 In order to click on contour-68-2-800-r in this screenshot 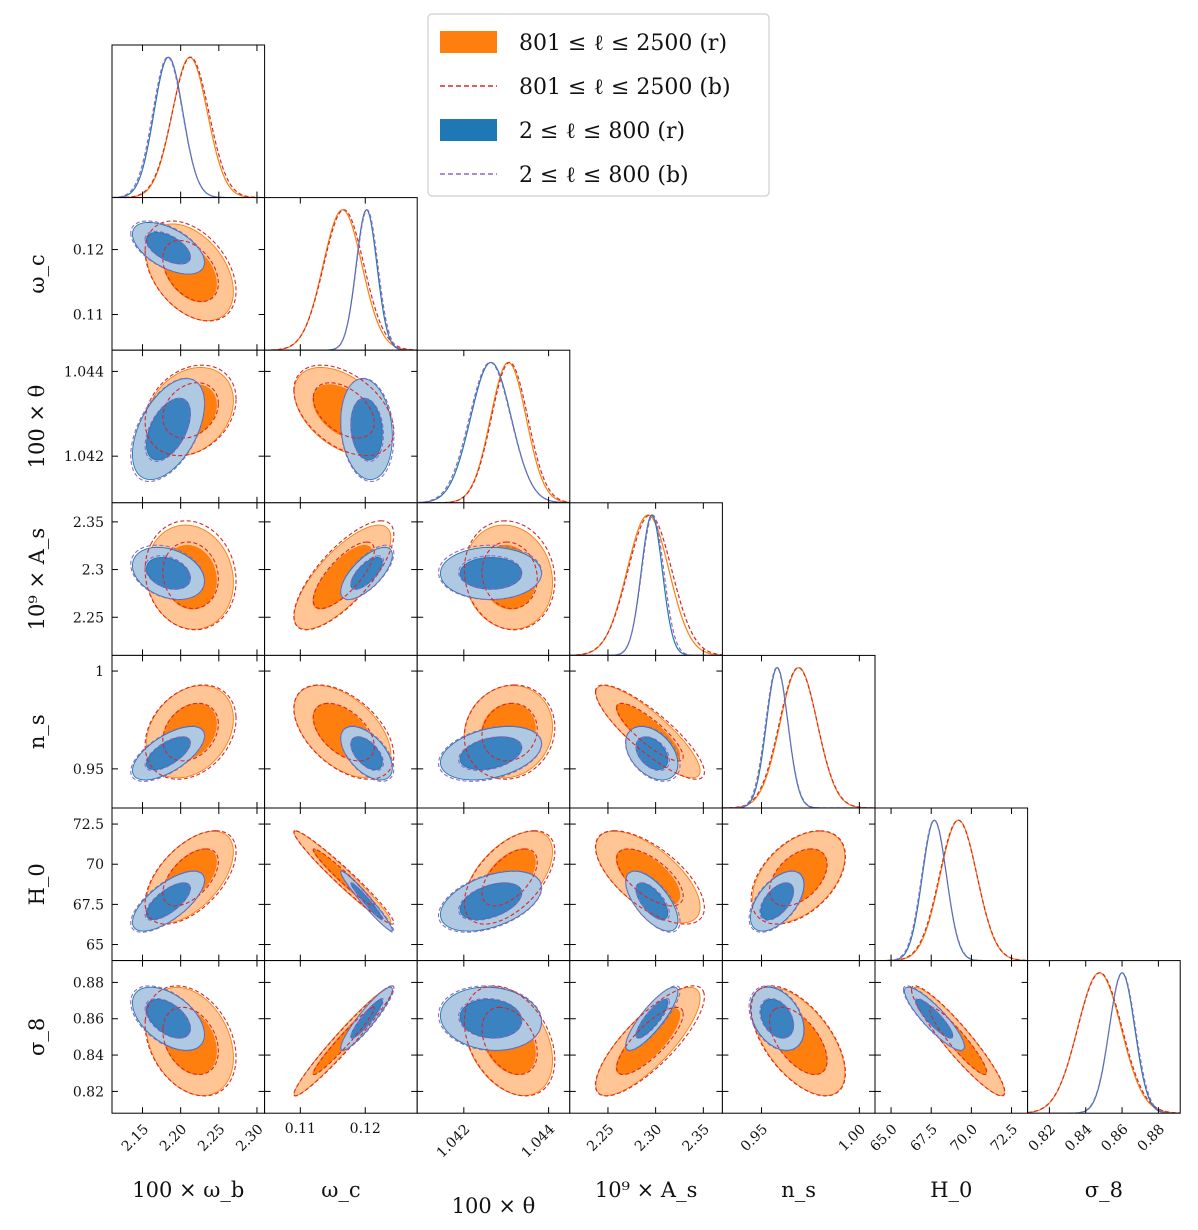, I will do `click(652, 901)`.